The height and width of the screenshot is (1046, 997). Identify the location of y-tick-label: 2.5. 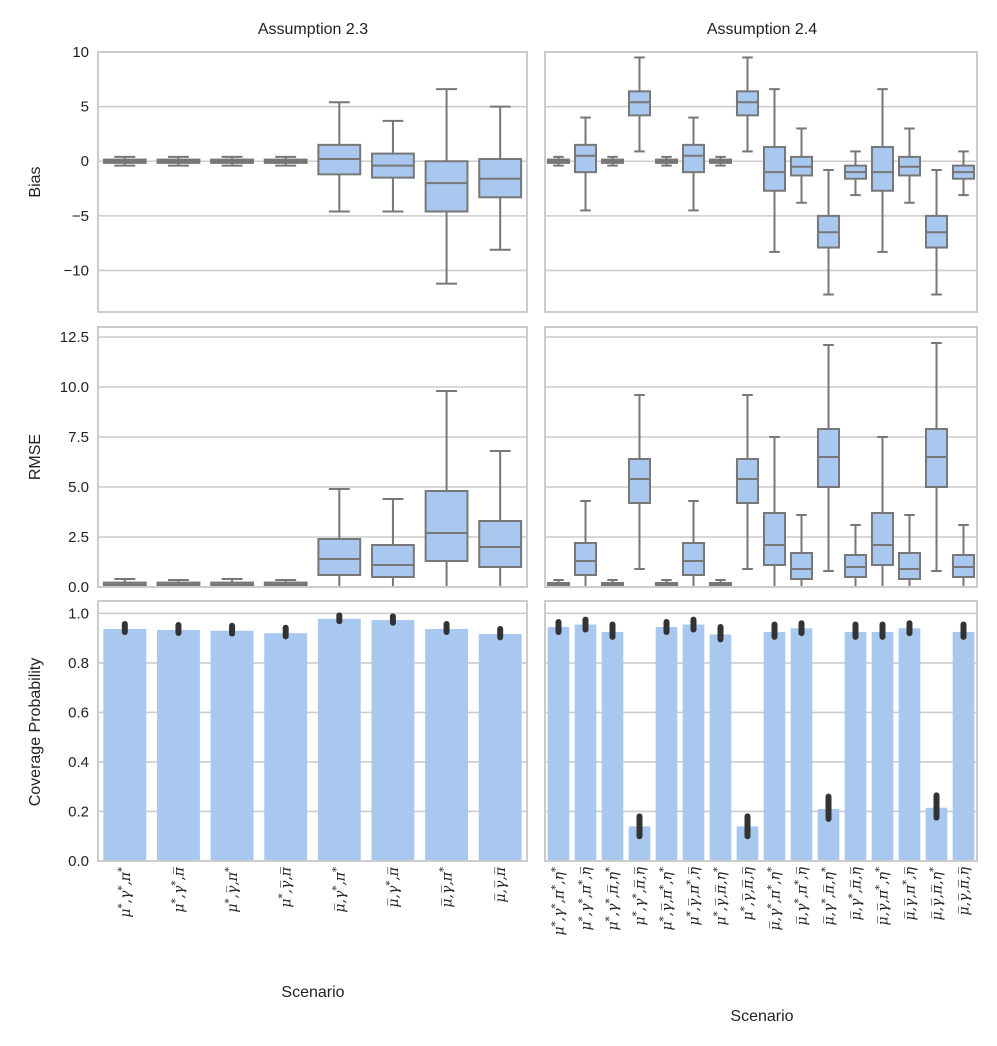
(78, 537).